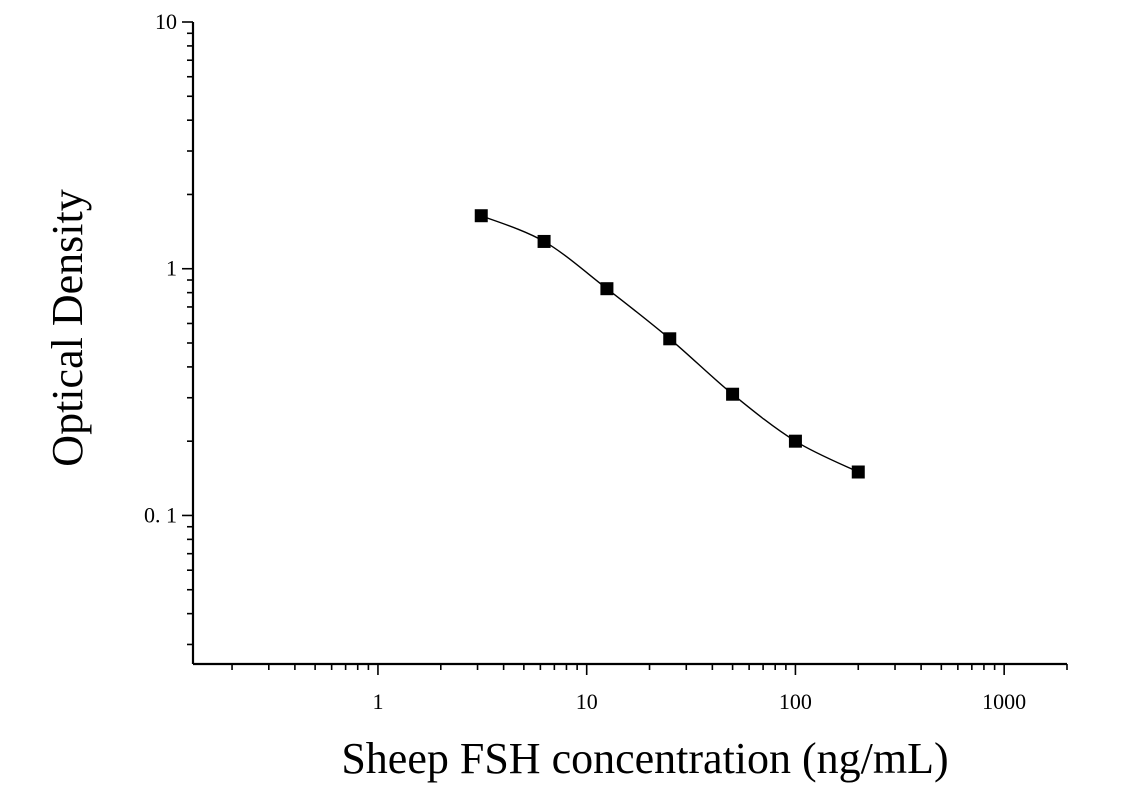 Image resolution: width=1130 pixels, height=793 pixels. Describe the element at coordinates (171, 268) in the screenshot. I see `y-tick-label: 1` at that location.